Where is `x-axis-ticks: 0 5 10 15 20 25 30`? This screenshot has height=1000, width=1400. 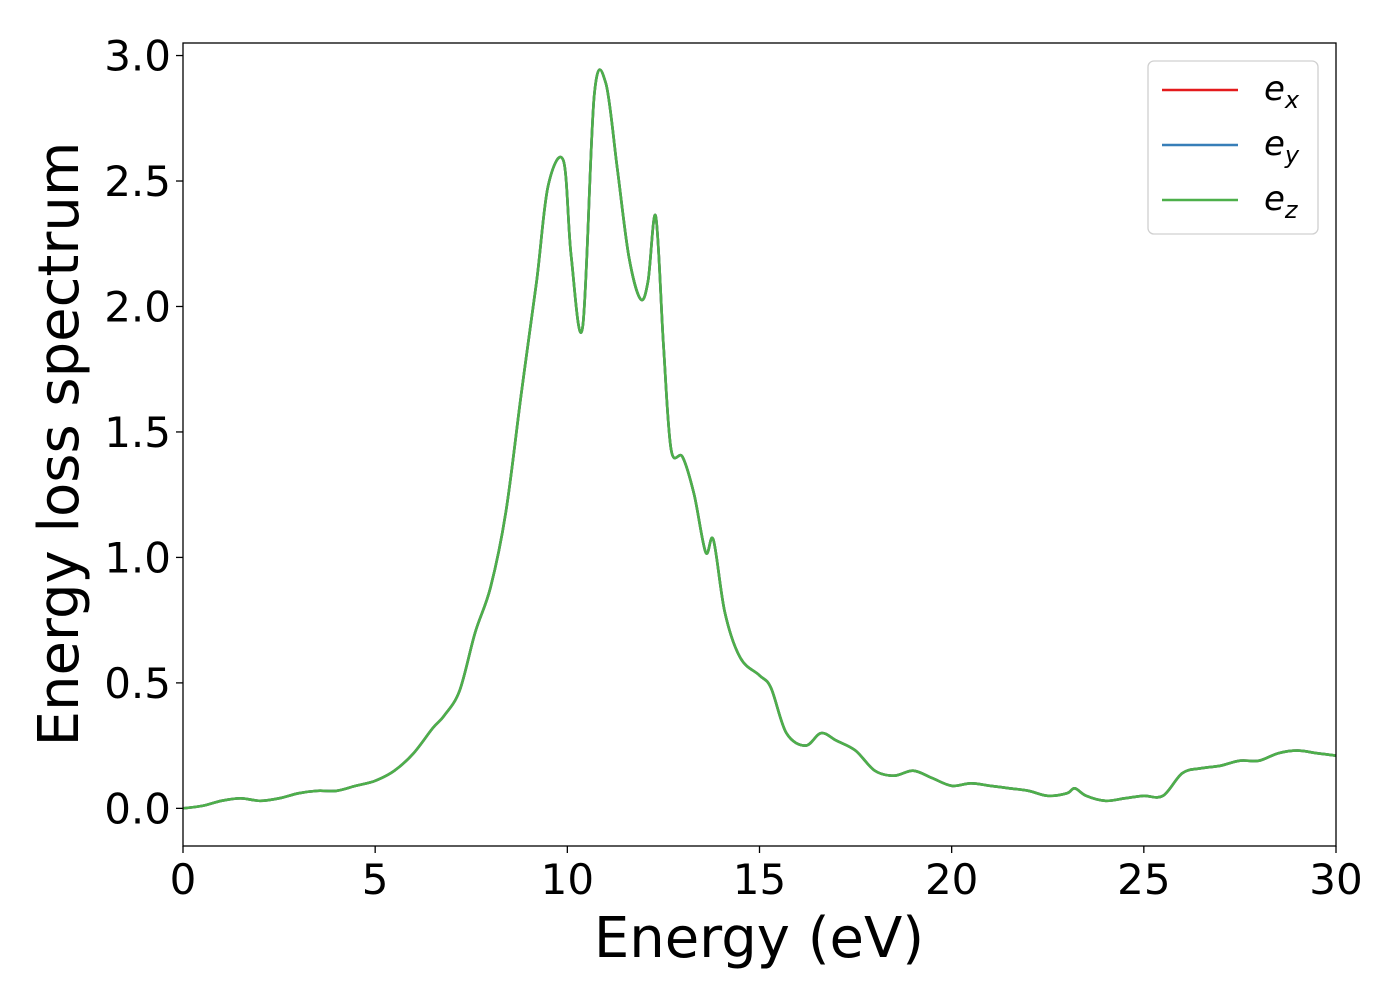
x-axis-ticks: 0 5 10 15 20 25 30 is located at coordinates (766, 875).